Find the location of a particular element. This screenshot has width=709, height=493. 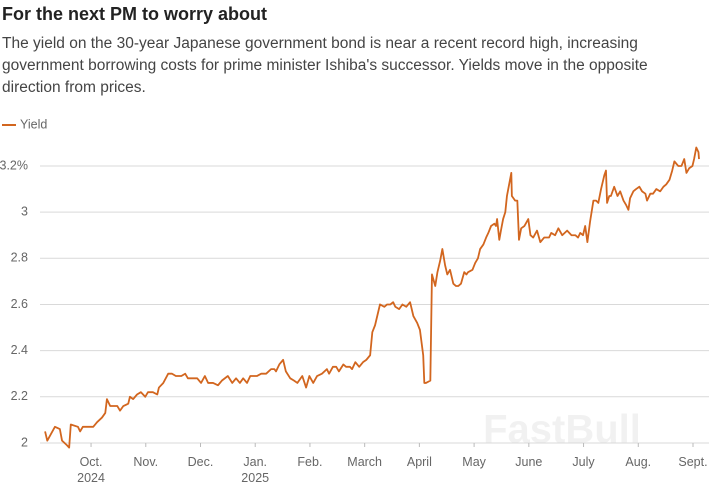

x-tick-label: Aug. is located at coordinates (638, 462).